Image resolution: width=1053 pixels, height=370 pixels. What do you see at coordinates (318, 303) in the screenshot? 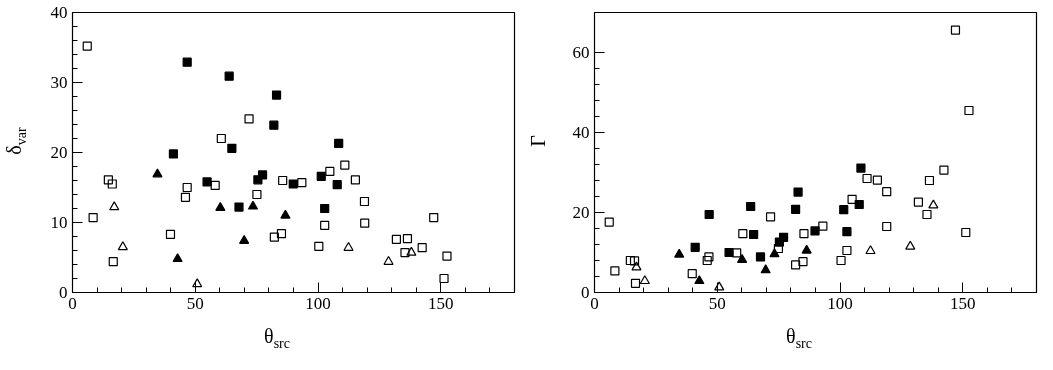
I see `x-tick-label: 100` at bounding box center [318, 303].